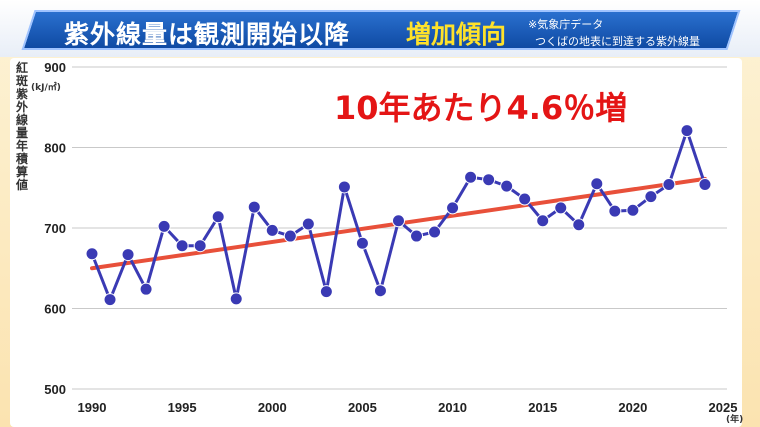  I want to click on source-note: ※気象庁データ, so click(566, 24).